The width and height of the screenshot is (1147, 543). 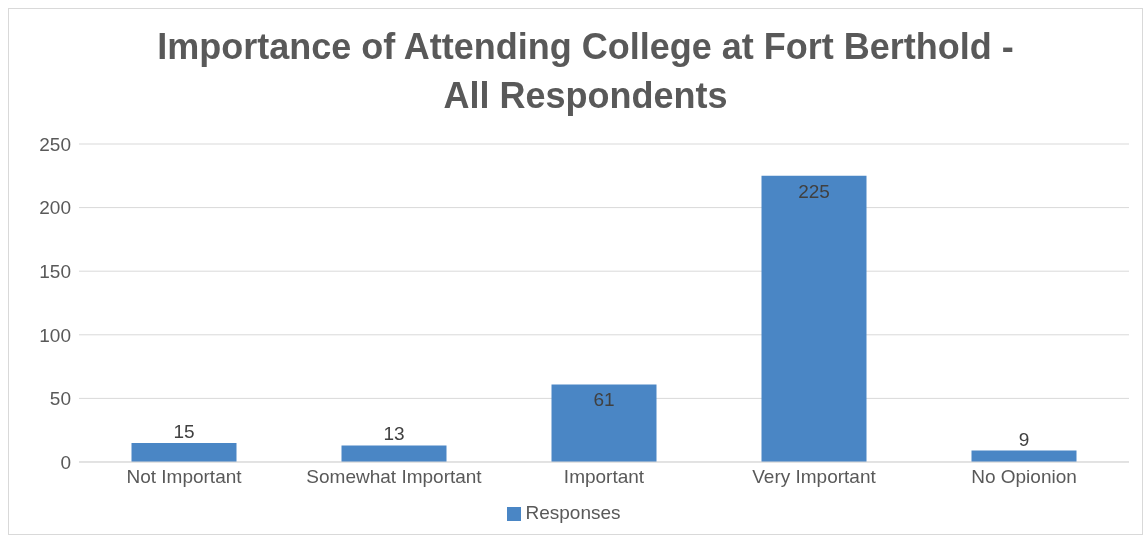 I want to click on y-tick-label: 100, so click(x=55, y=335).